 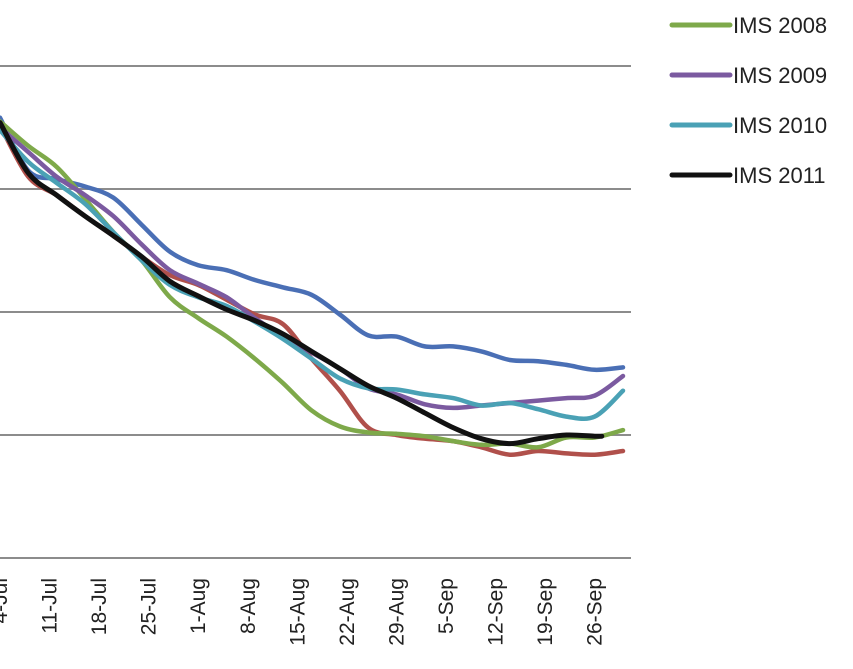 I want to click on x-tick-label: 22-Aug, so click(x=347, y=612).